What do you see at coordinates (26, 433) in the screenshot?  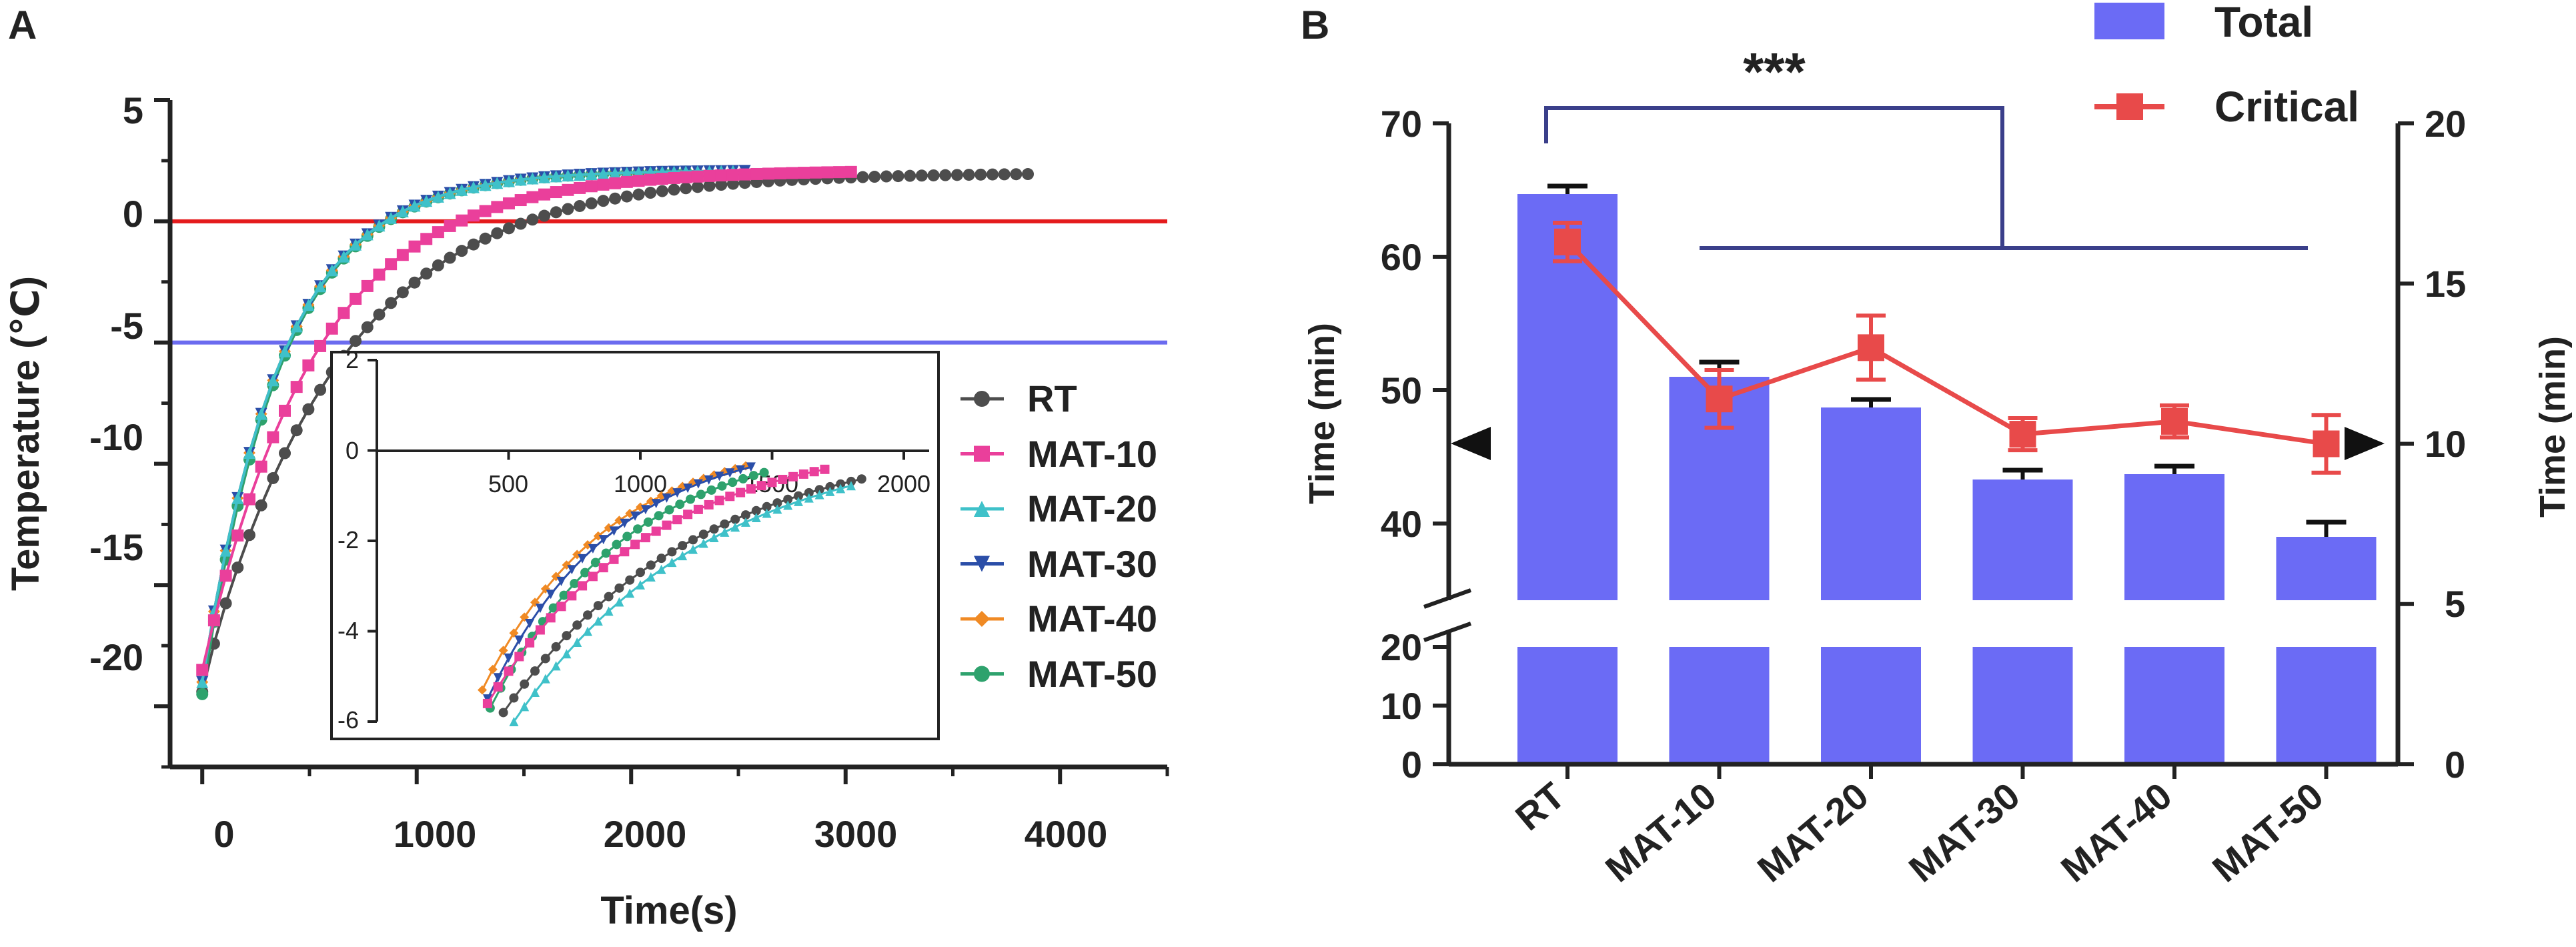 I see `a-y-axis-title: Temperature (℃)` at bounding box center [26, 433].